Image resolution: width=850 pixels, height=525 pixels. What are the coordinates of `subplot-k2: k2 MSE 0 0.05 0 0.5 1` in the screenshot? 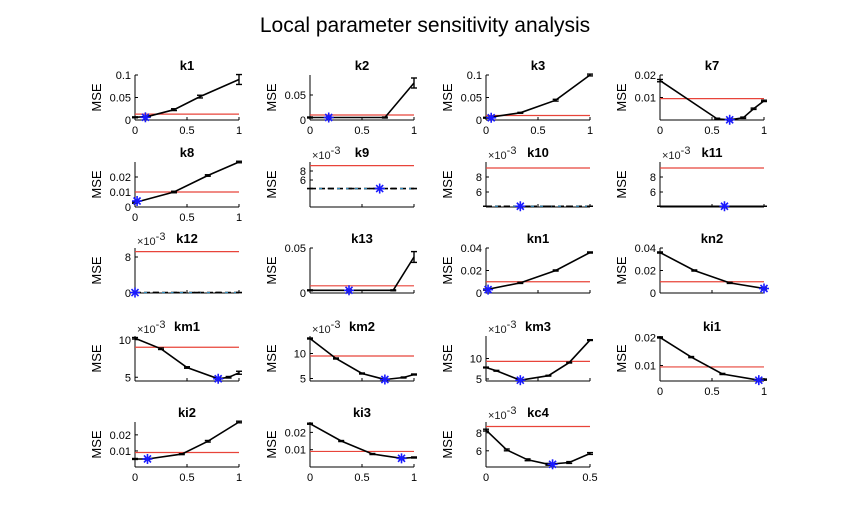 It's located at (340, 97).